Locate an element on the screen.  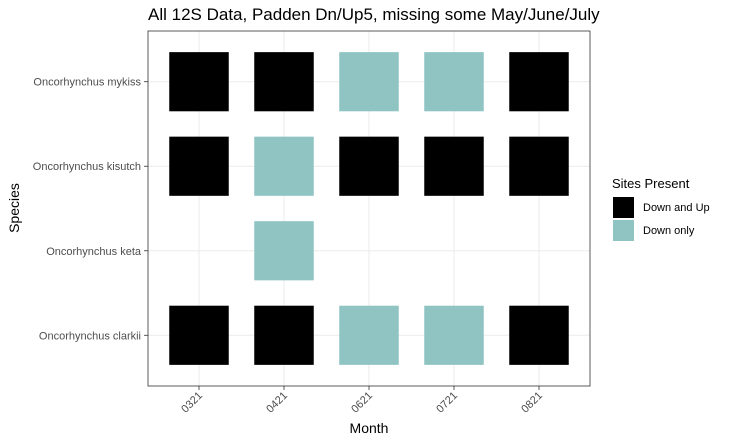
legend-label: Down only is located at coordinates (669, 231).